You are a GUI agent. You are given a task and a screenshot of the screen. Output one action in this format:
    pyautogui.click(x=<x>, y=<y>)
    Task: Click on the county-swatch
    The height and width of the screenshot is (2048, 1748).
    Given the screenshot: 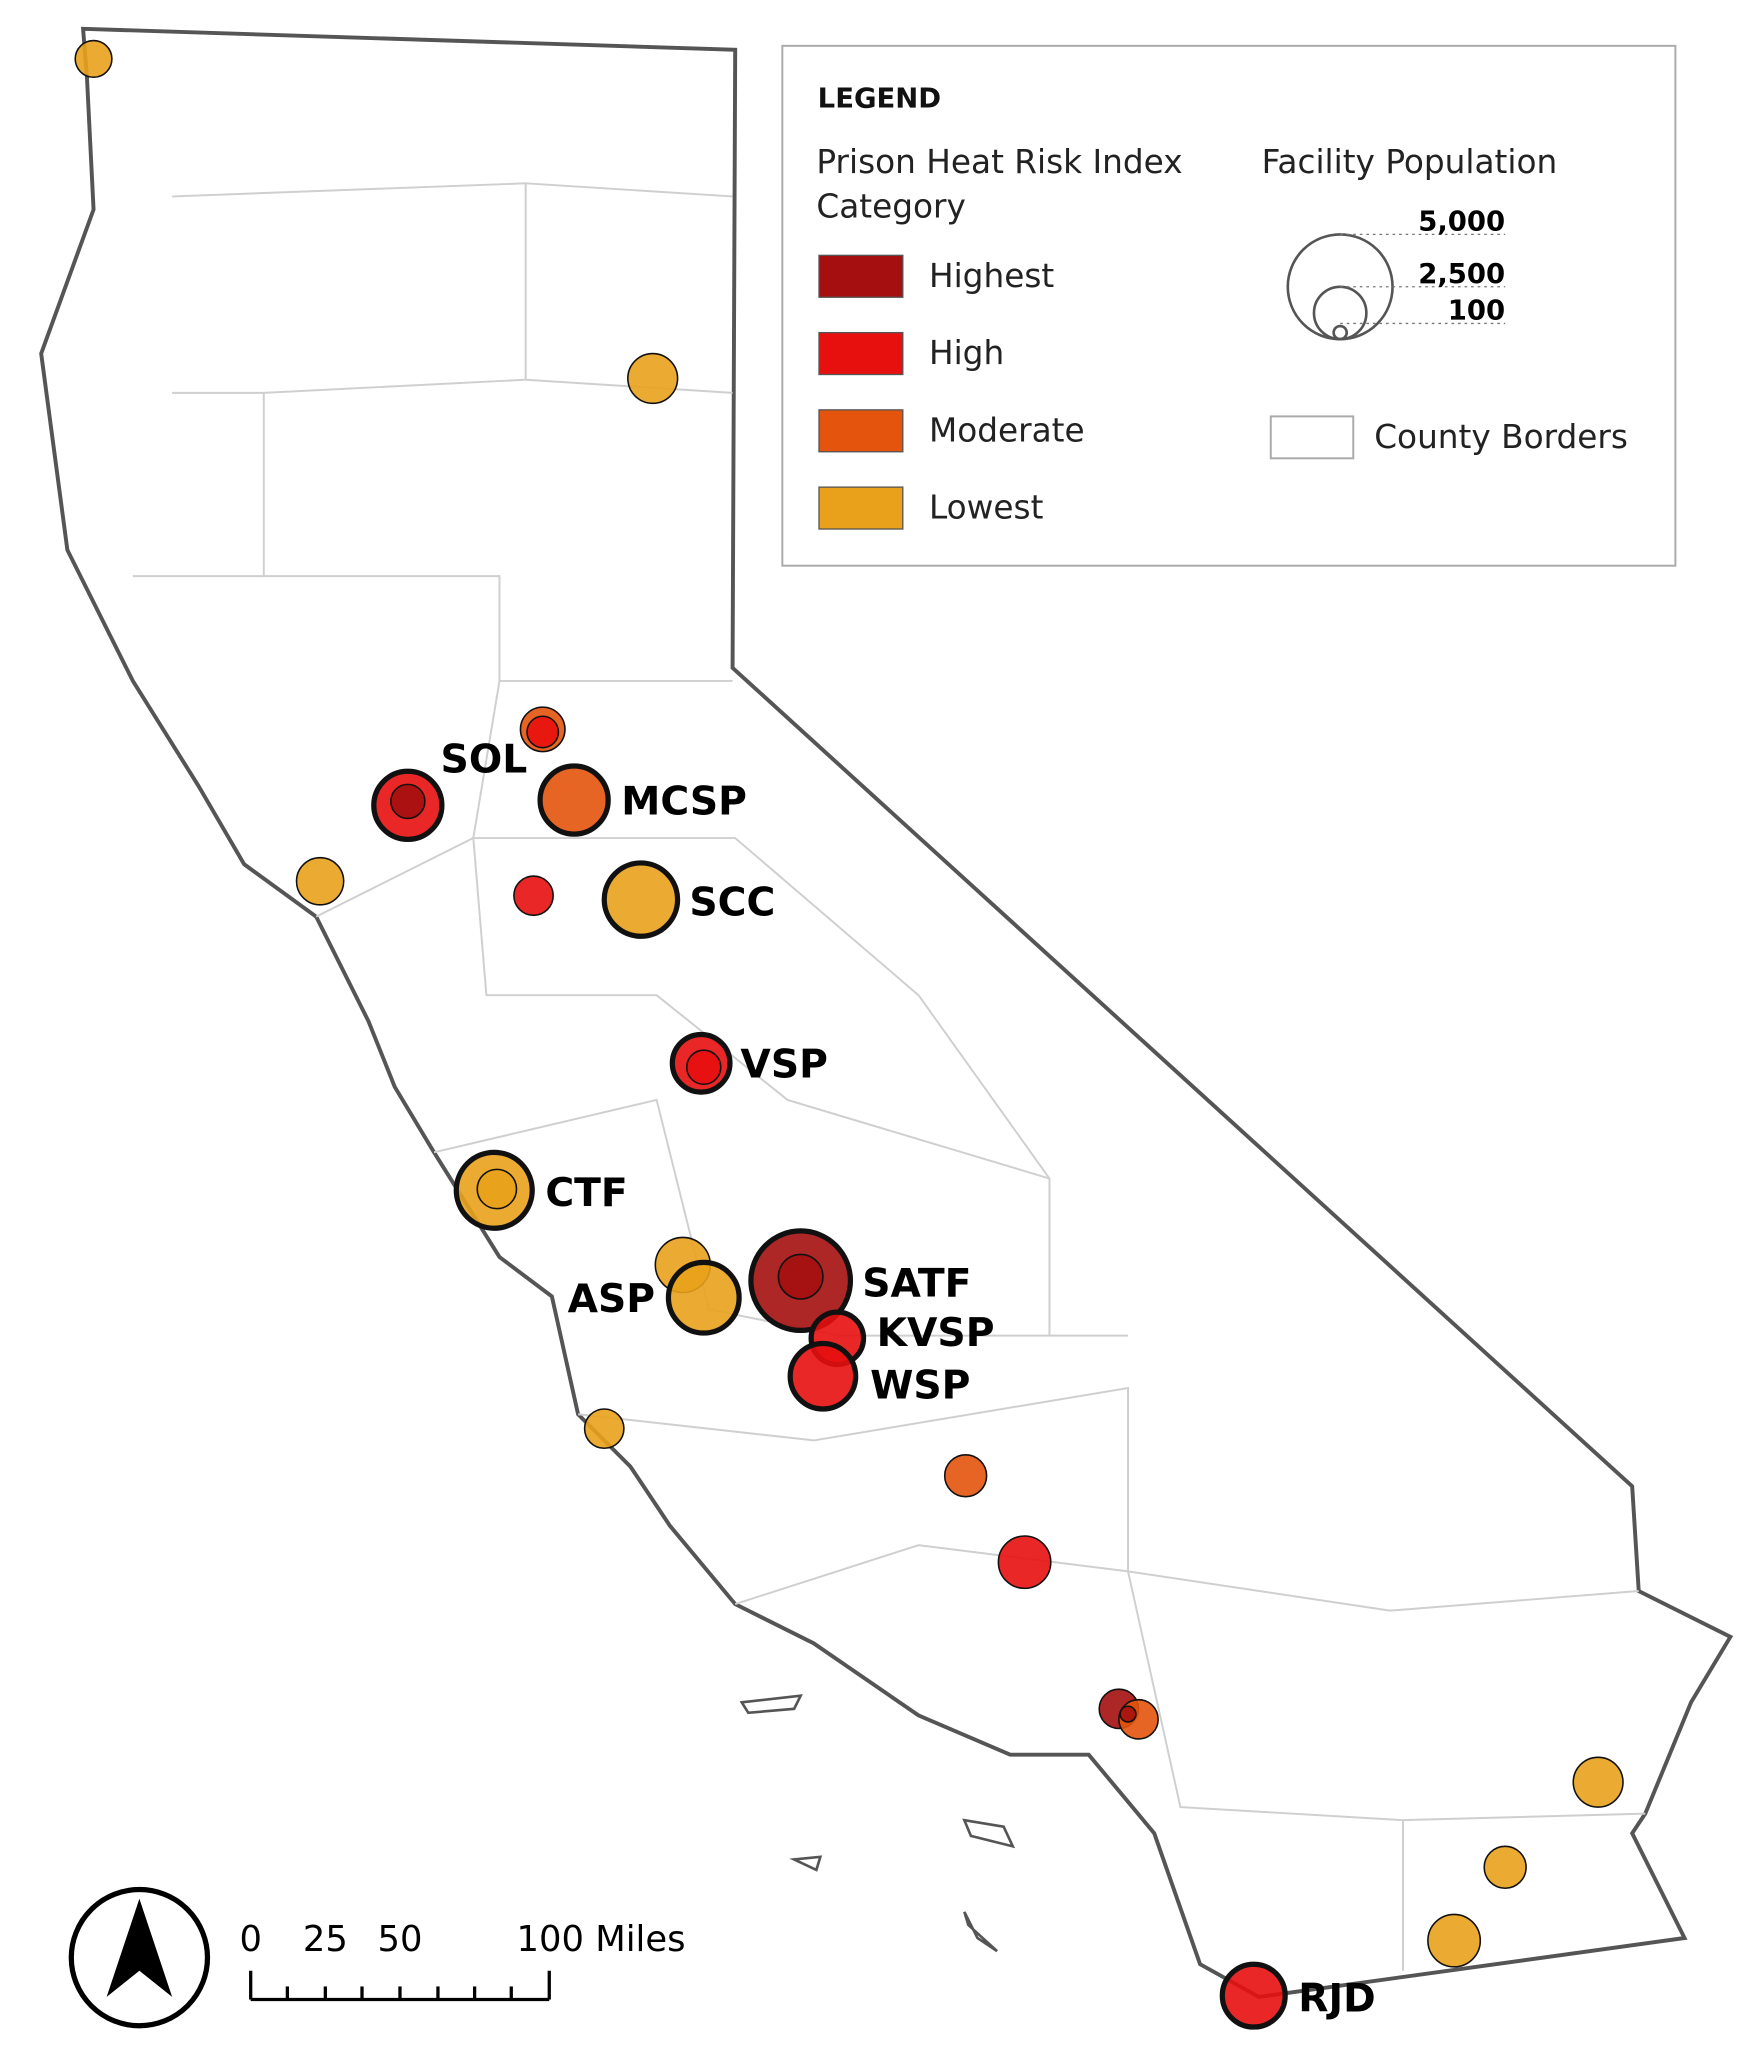 What is the action you would take?
    pyautogui.click(x=1312, y=437)
    